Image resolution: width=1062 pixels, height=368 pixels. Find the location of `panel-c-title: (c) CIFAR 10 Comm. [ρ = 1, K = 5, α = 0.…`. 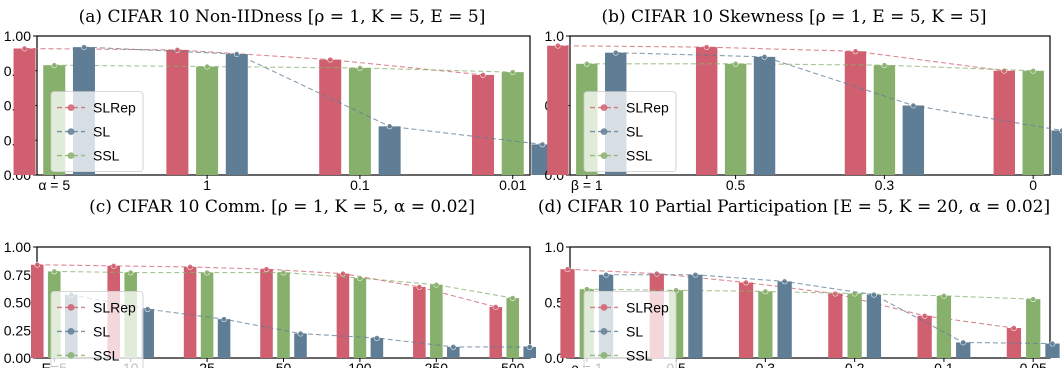

panel-c-title: (c) CIFAR 10 Comm. [ρ = 1, K = 5, α = 0.… is located at coordinates (282, 207).